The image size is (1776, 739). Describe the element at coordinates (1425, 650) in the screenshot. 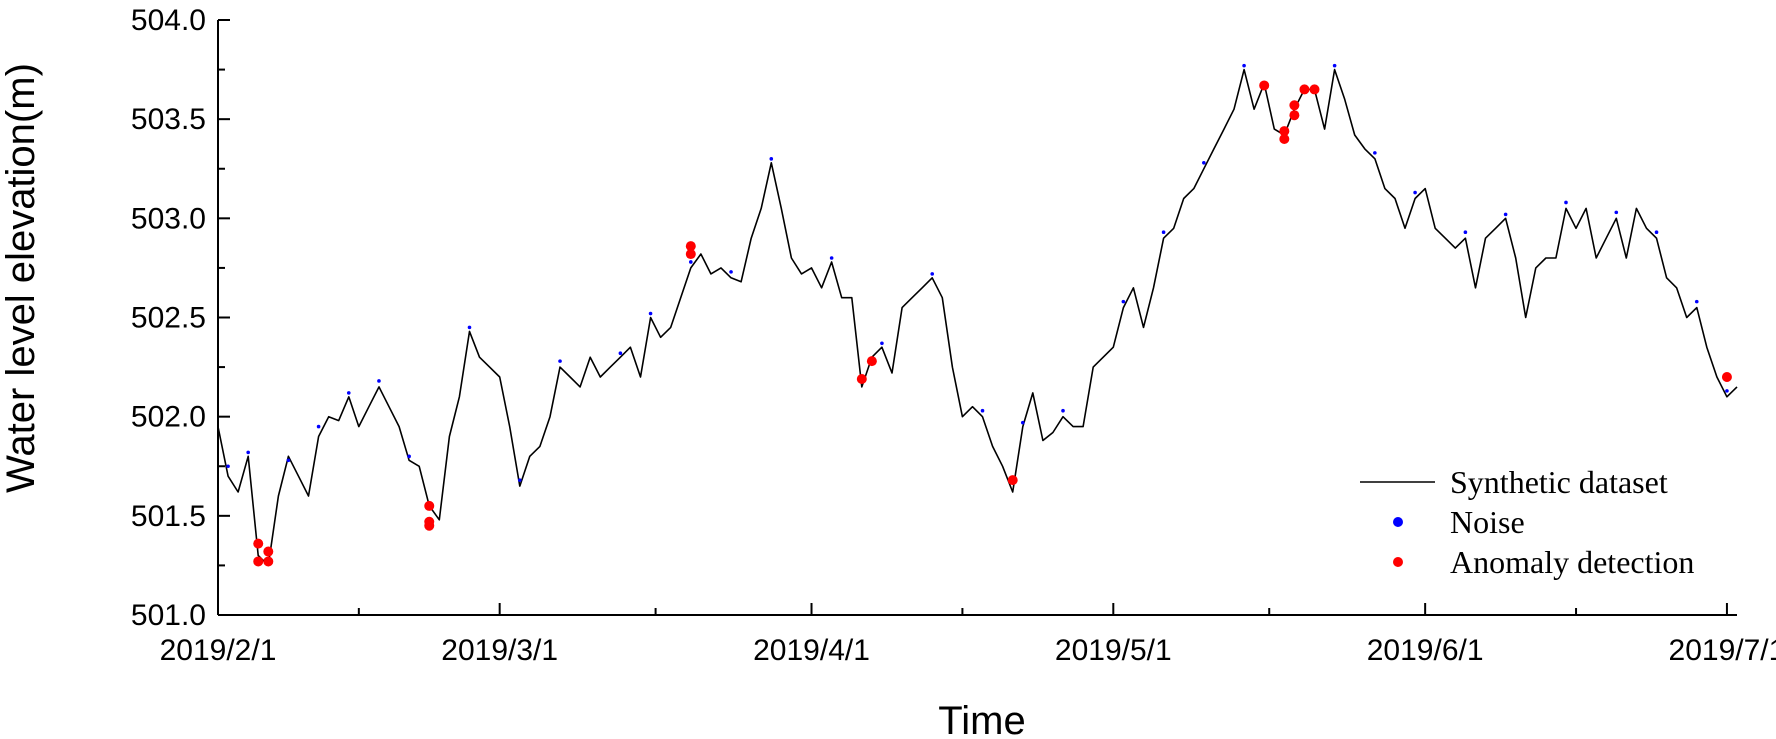

I see `x-tick-label: 2019/6/1` at that location.